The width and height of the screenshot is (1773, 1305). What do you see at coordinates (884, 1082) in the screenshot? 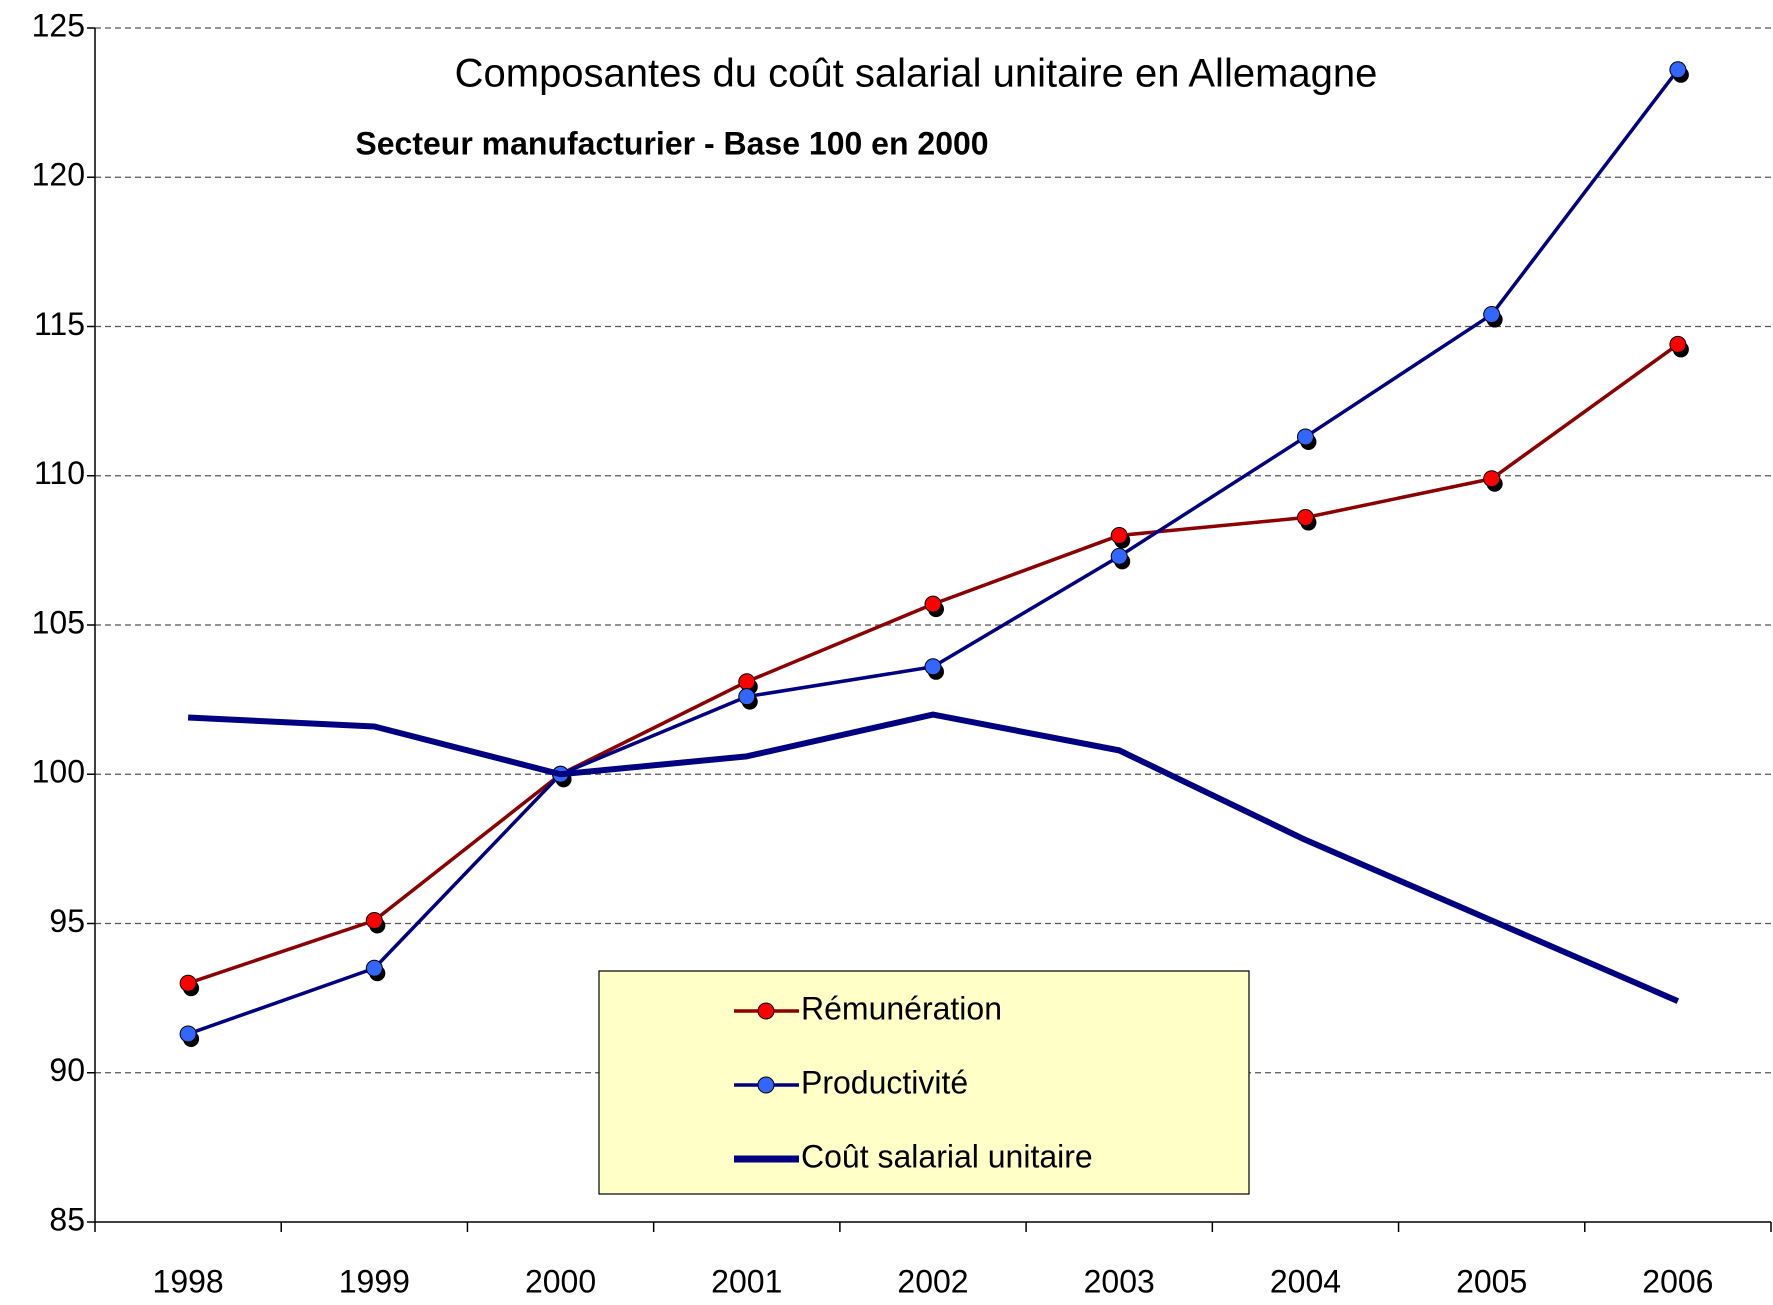
I see `legend-label: Productivité` at bounding box center [884, 1082].